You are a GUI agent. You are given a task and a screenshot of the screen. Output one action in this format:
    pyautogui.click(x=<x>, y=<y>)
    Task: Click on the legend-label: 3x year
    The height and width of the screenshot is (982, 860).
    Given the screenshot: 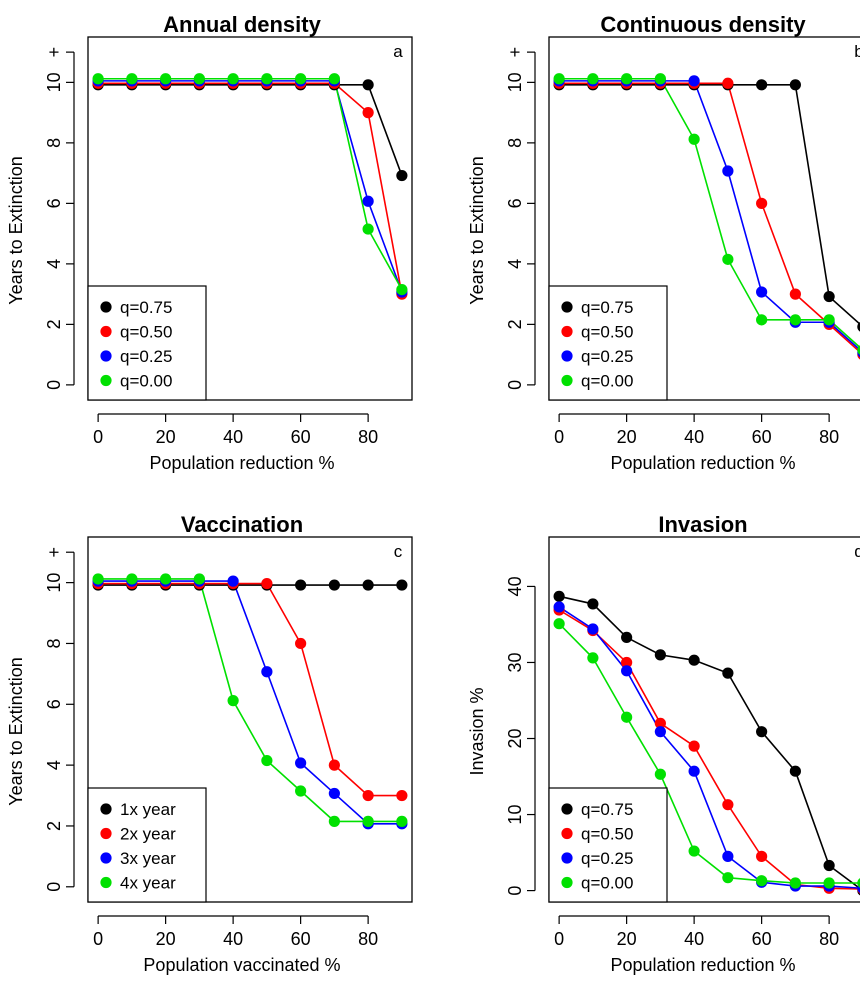 What is the action you would take?
    pyautogui.click(x=148, y=858)
    